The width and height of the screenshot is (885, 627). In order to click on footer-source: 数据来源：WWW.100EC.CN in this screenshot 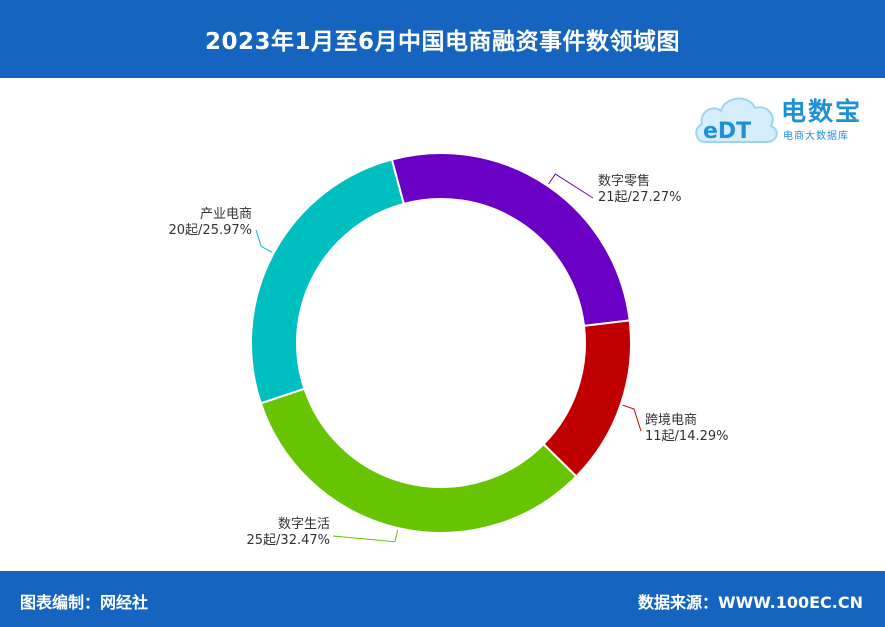, I will do `click(750, 602)`.